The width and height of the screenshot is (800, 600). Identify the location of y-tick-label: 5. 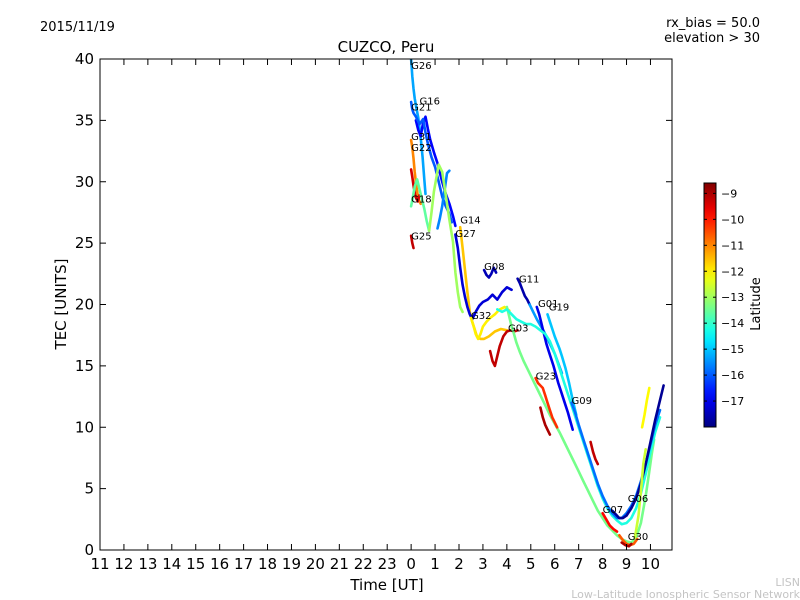
(89, 489).